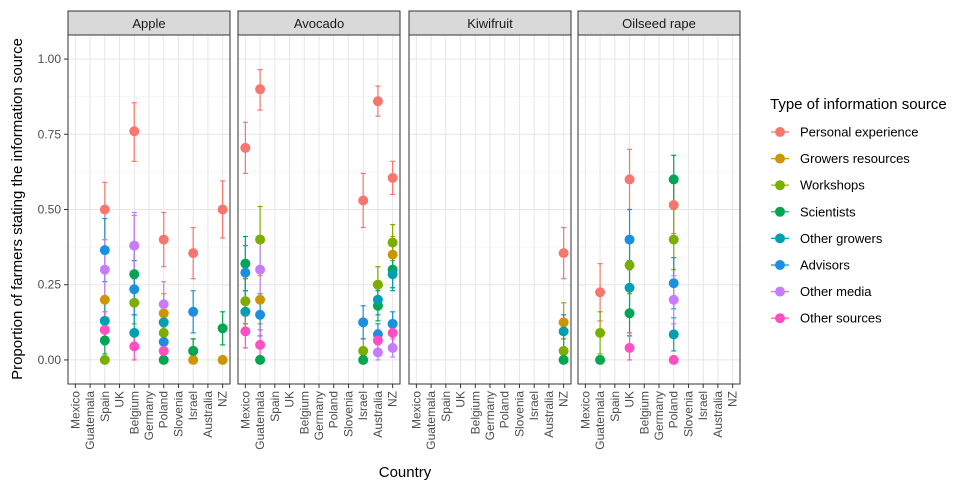 The width and height of the screenshot is (971, 482). I want to click on legend-item: Workshops, so click(818, 185).